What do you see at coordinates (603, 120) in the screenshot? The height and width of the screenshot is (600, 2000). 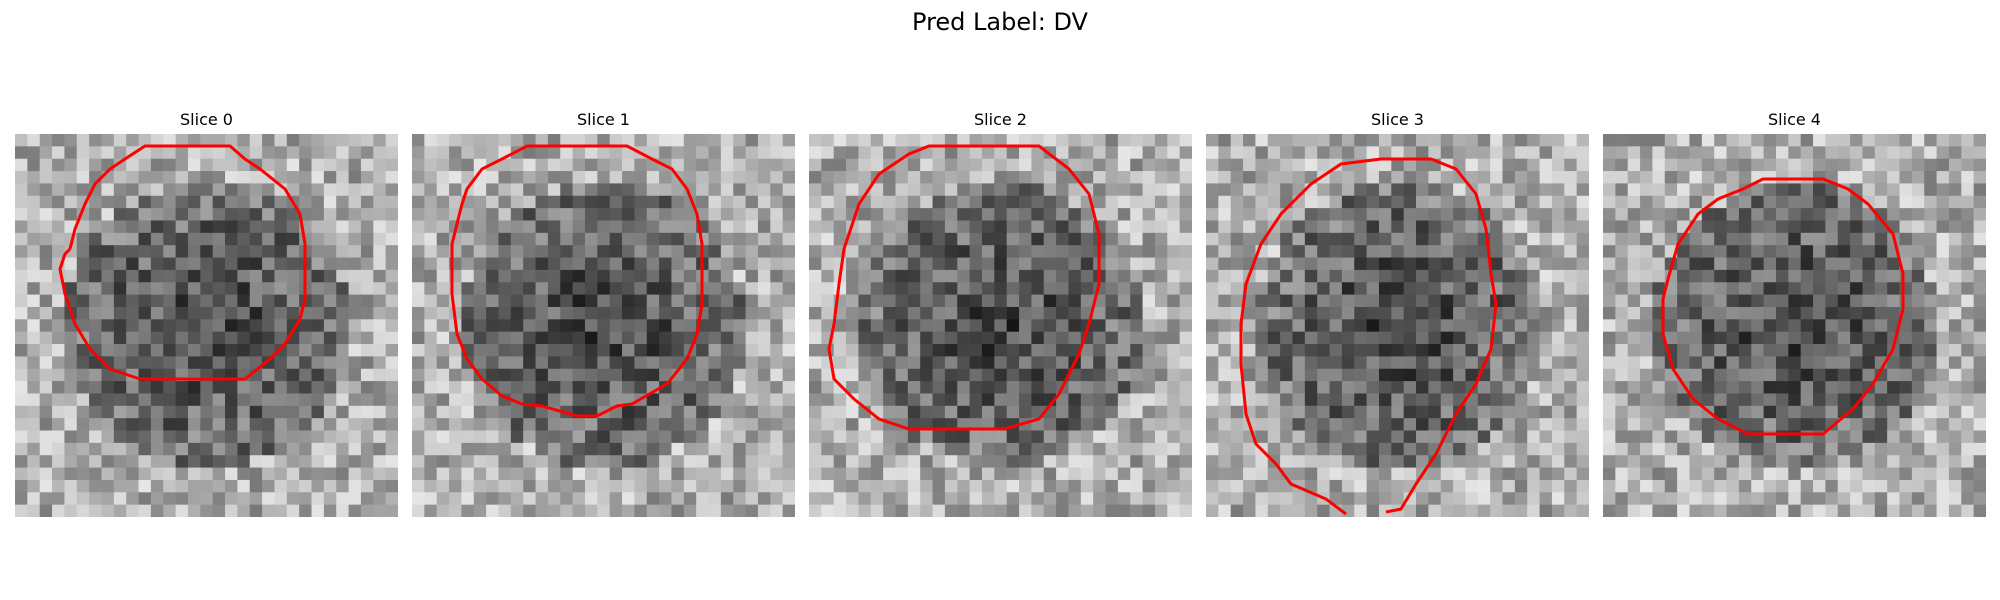 I see `slice-title: Slice 1` at bounding box center [603, 120].